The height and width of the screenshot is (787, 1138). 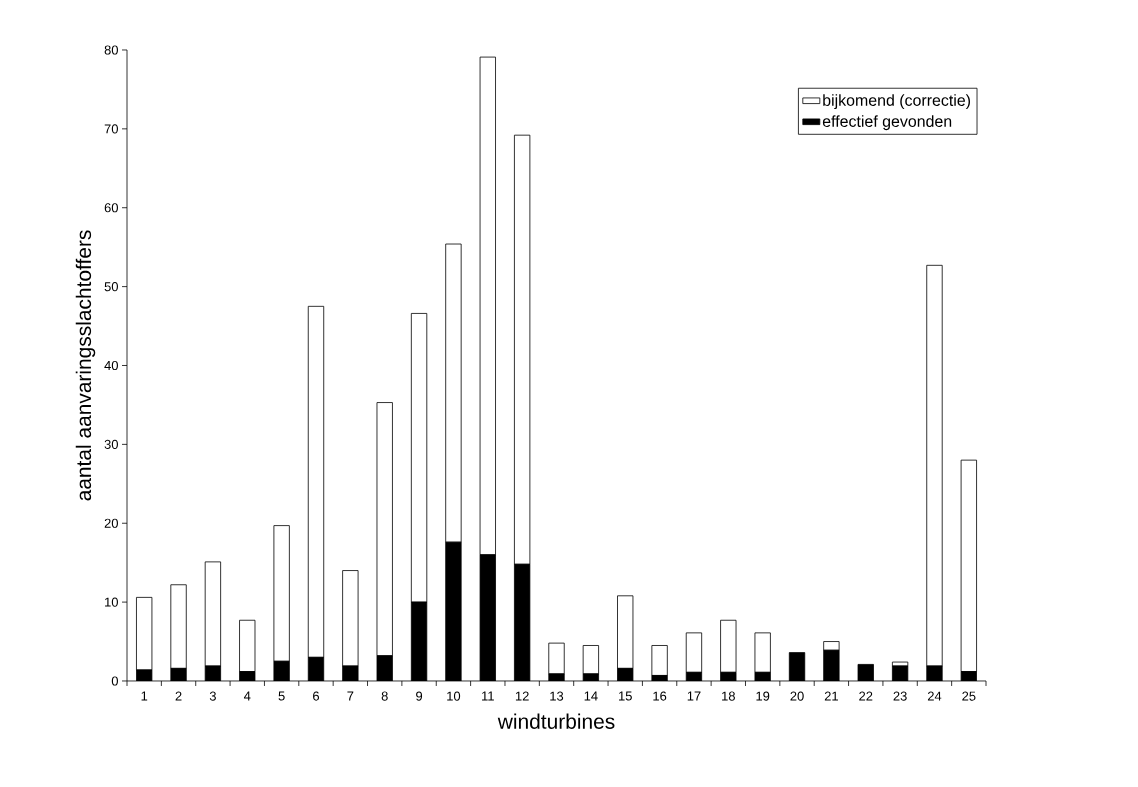 What do you see at coordinates (419, 696) in the screenshot?
I see `x-tick-label: 9` at bounding box center [419, 696].